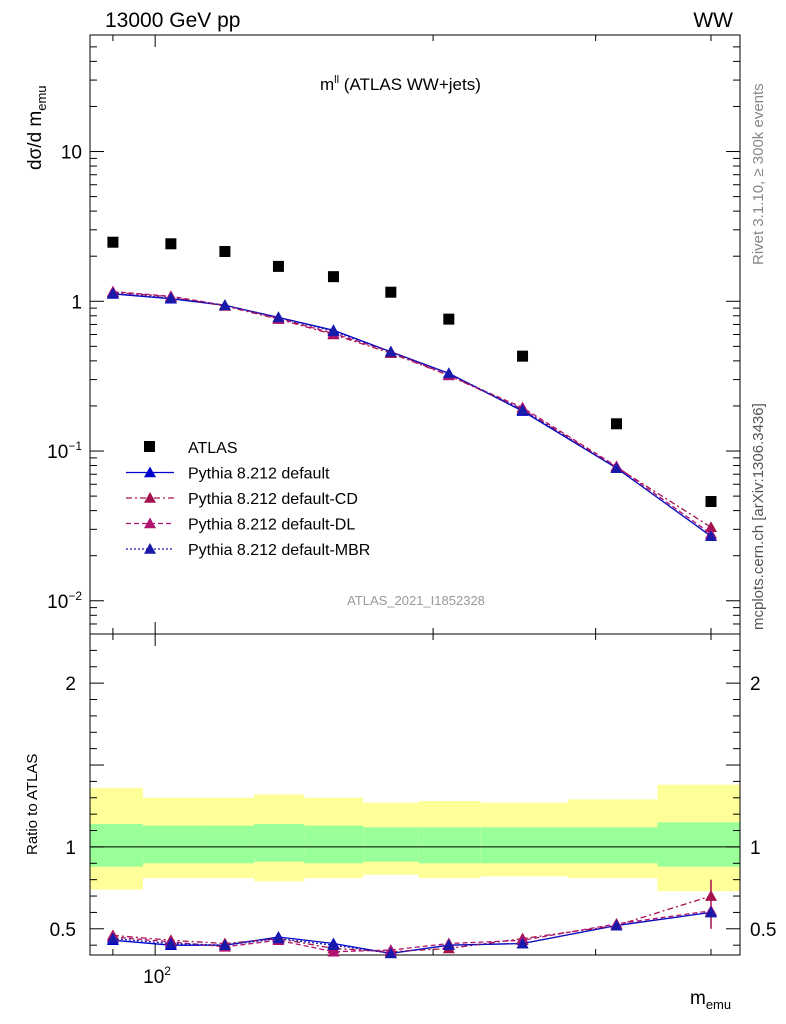 The width and height of the screenshot is (786, 1024). Describe the element at coordinates (755, 684) in the screenshot. I see `ratio-y-tick-label-right: 2` at that location.